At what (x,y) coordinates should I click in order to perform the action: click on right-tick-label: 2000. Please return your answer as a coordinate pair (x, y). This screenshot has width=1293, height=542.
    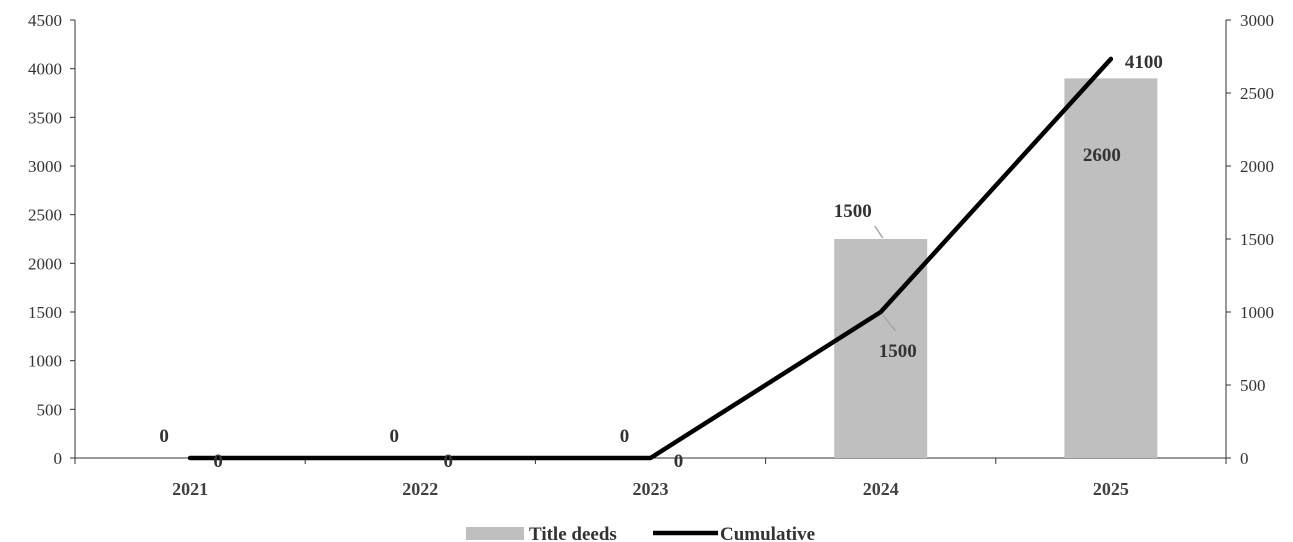
    Looking at the image, I should click on (1257, 166).